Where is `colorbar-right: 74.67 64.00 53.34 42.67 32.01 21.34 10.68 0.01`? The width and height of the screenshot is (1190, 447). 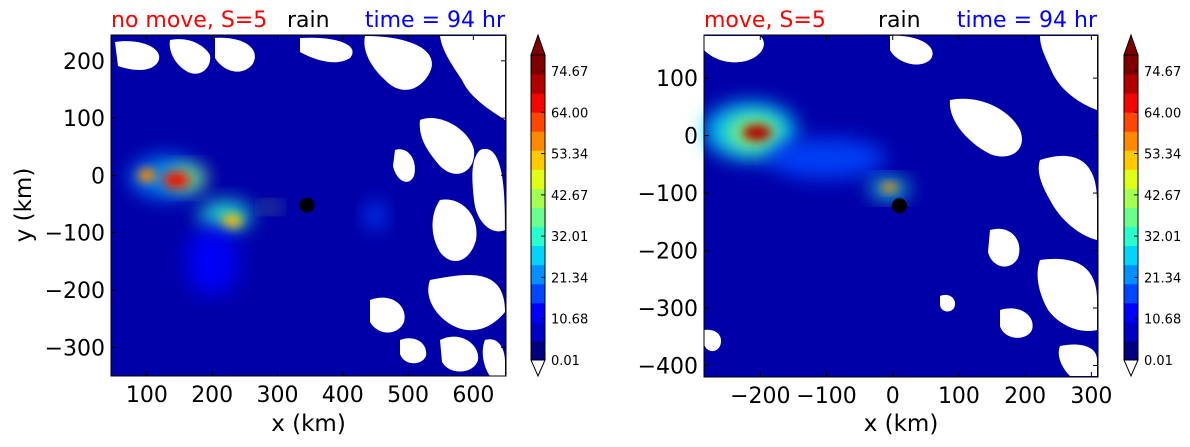 colorbar-right: 74.67 64.00 53.34 42.67 32.01 21.34 10.68 0.01 is located at coordinates (1152, 205).